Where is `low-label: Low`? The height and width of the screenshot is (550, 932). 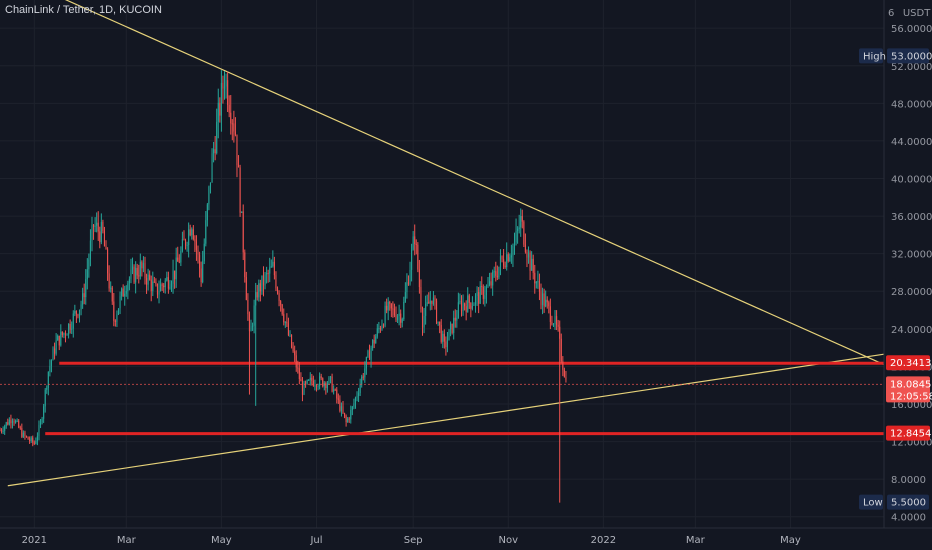 low-label: Low is located at coordinates (873, 503).